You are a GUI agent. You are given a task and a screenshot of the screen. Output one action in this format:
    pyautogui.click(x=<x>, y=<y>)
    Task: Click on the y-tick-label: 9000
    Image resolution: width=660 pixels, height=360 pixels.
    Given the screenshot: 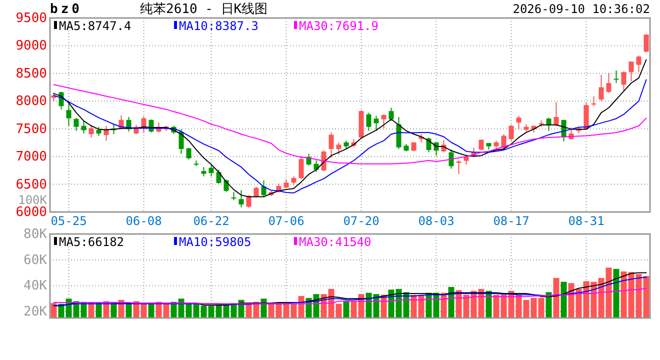 What is the action you would take?
    pyautogui.click(x=31, y=46)
    